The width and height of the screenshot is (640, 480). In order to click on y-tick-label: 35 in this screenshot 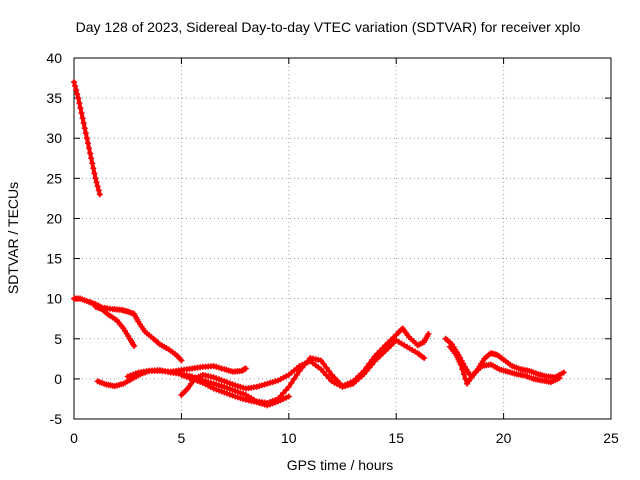, I will do `click(54, 98)`.